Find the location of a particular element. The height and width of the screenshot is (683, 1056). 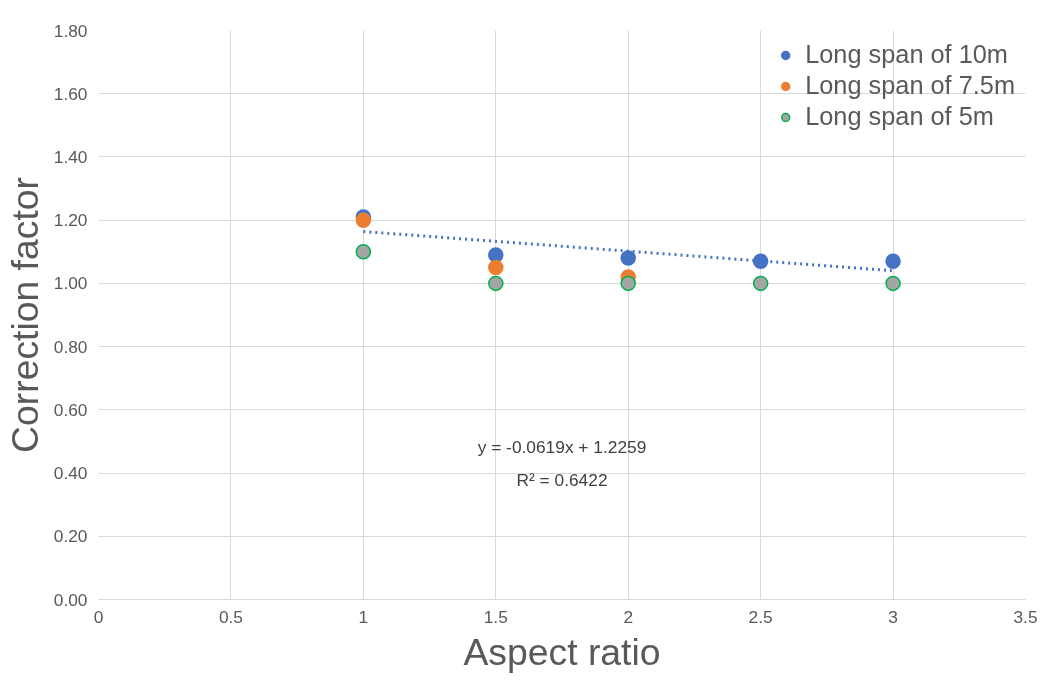

y-tick-label: 1.40 is located at coordinates (70, 156).